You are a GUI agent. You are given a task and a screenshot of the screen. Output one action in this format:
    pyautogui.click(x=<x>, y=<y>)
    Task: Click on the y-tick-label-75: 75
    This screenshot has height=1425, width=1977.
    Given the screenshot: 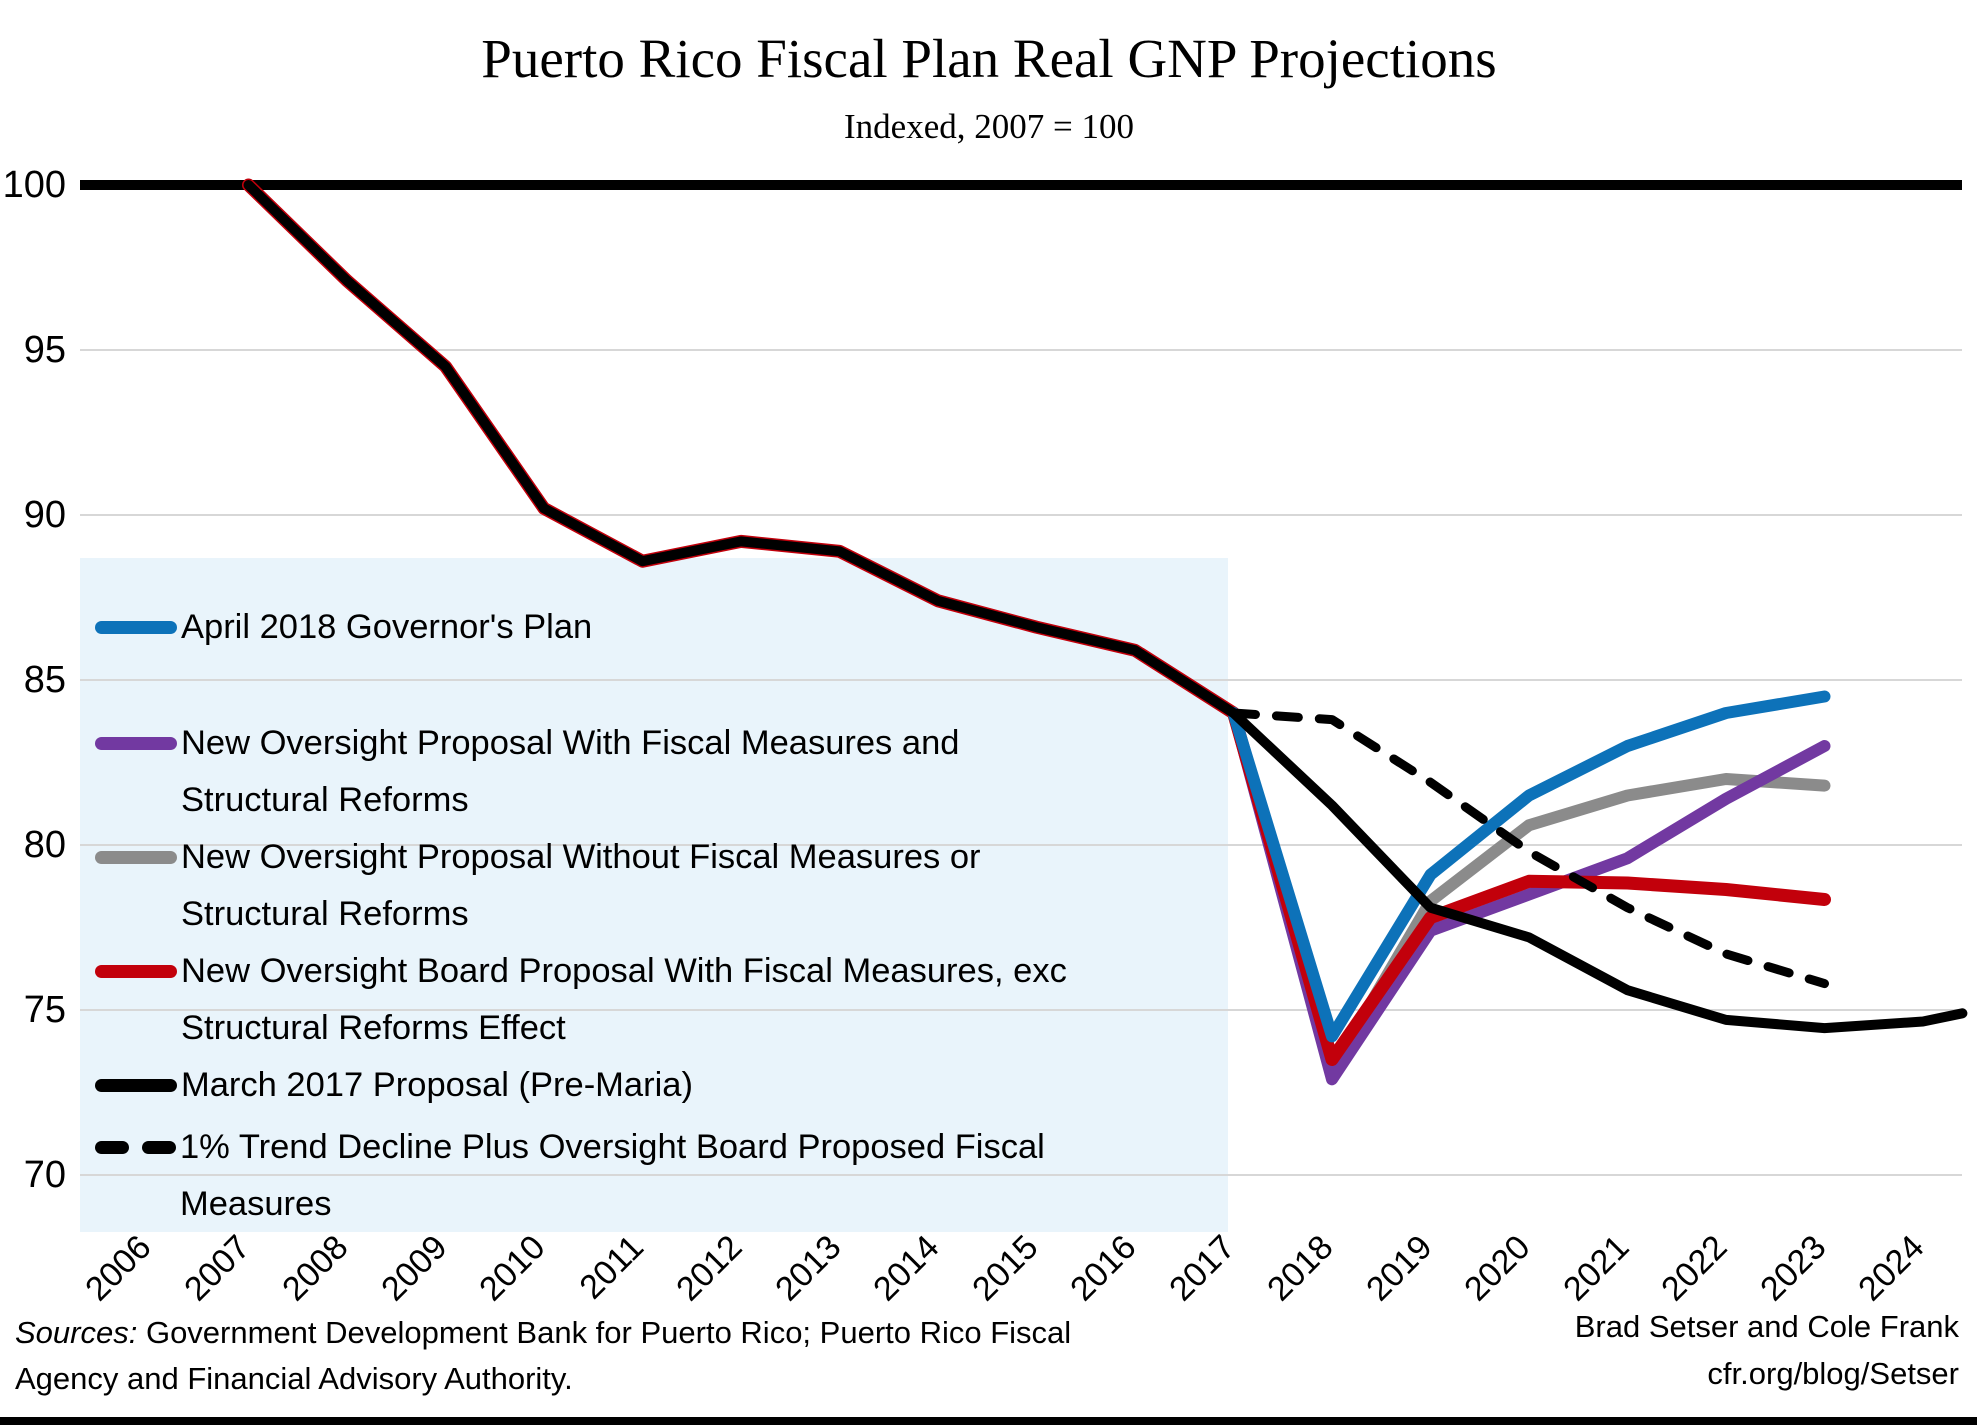 What is the action you would take?
    pyautogui.click(x=44, y=1010)
    